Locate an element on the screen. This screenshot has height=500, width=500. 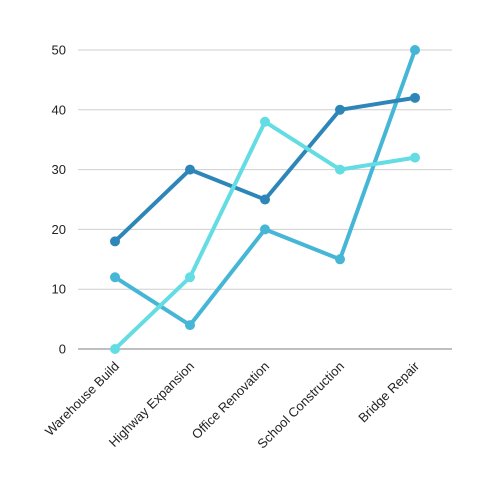
y-tick-label: 10 is located at coordinates (59, 289).